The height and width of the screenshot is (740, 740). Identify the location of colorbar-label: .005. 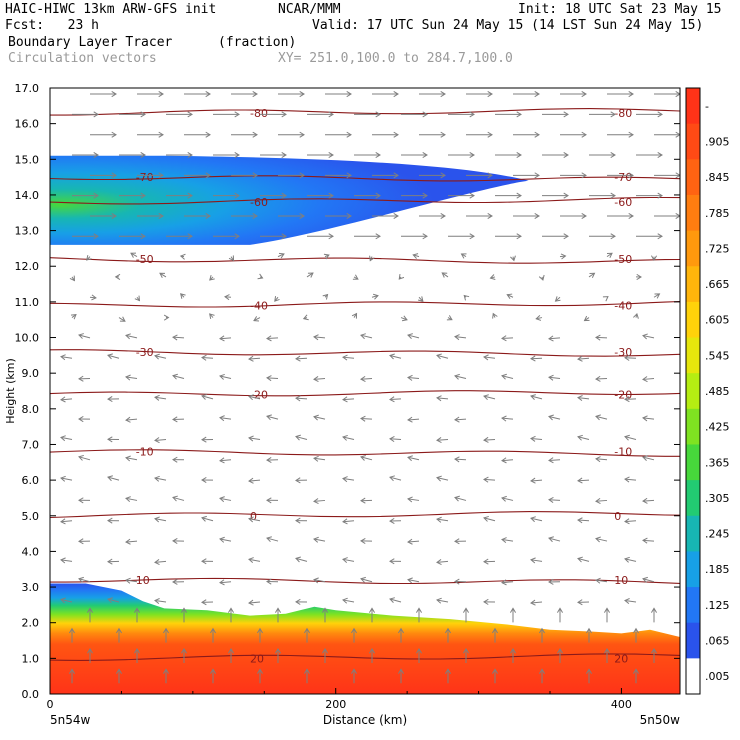
(717, 676).